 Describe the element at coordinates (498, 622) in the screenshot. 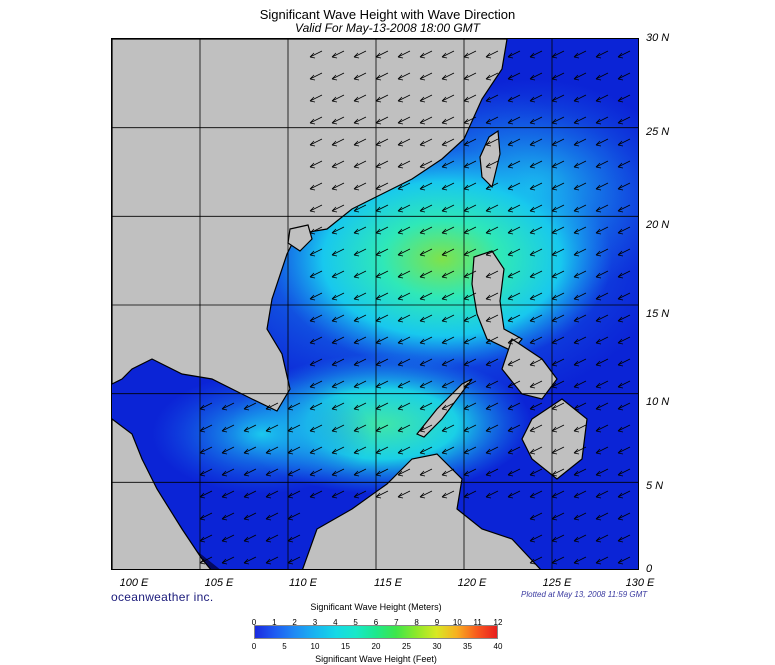

I see `legend-tick-meters: 12` at that location.